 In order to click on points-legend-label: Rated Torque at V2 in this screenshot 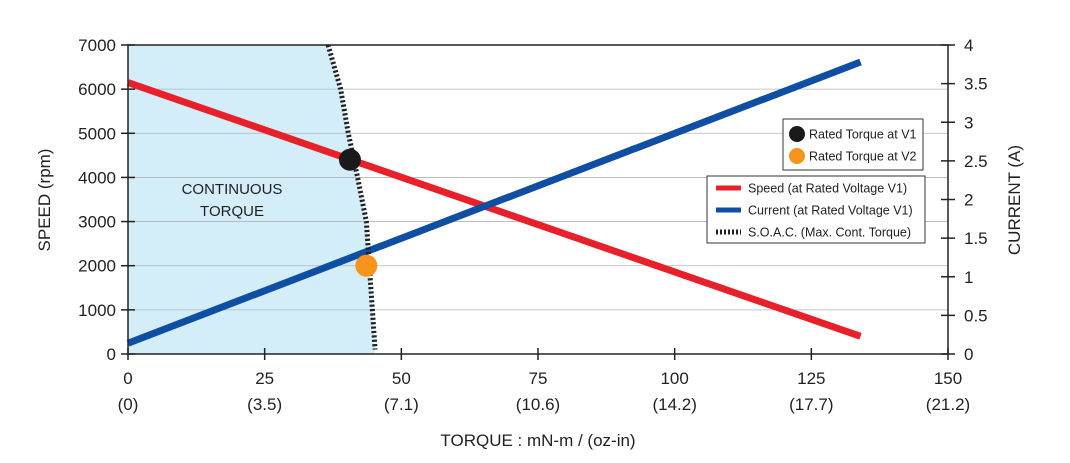, I will do `click(863, 157)`.